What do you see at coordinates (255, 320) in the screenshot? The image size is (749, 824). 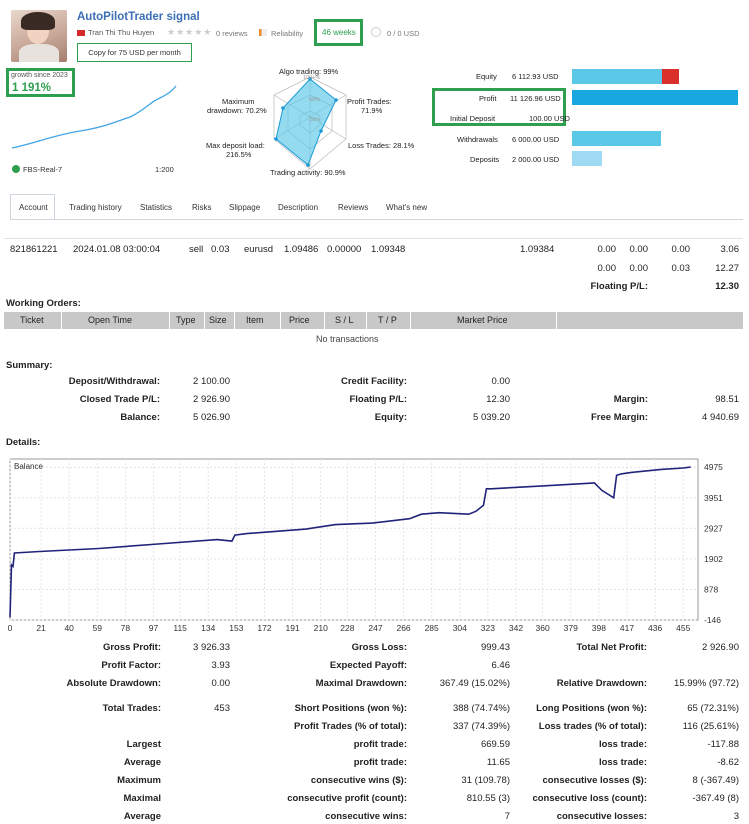 I see `col-item: Item` at bounding box center [255, 320].